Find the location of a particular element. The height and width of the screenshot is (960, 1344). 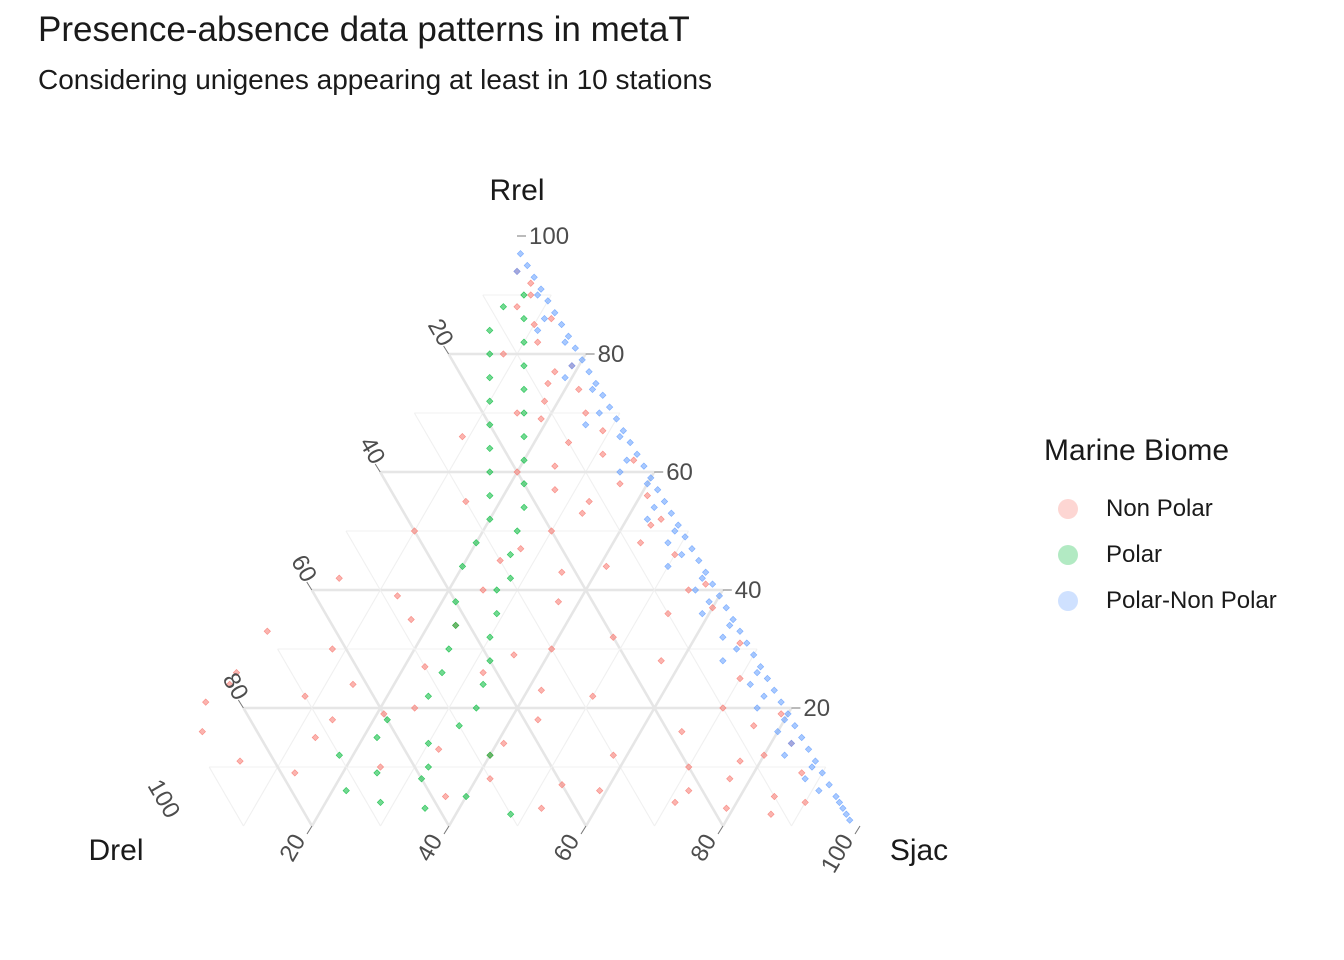

legend-label: Polar-Non Polar is located at coordinates (1191, 600).